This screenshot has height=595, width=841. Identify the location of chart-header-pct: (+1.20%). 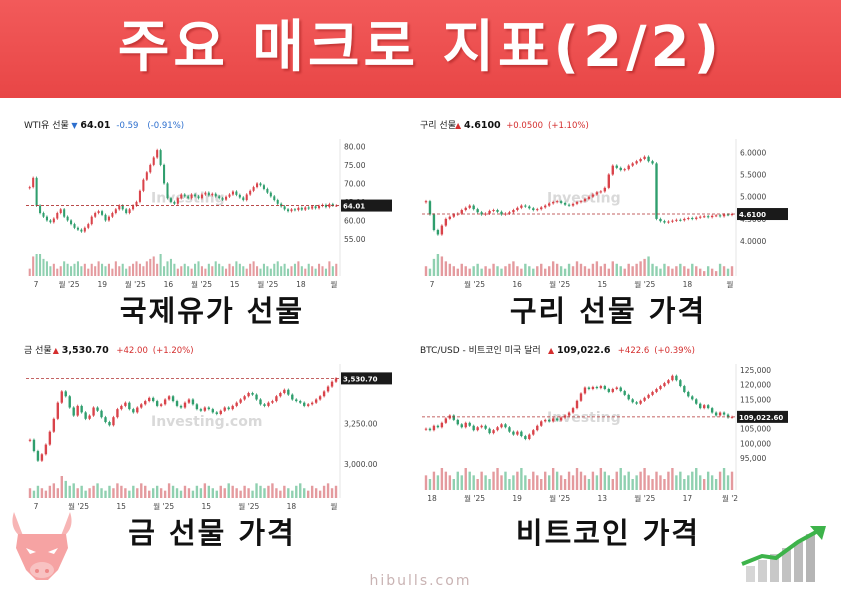
(173, 351).